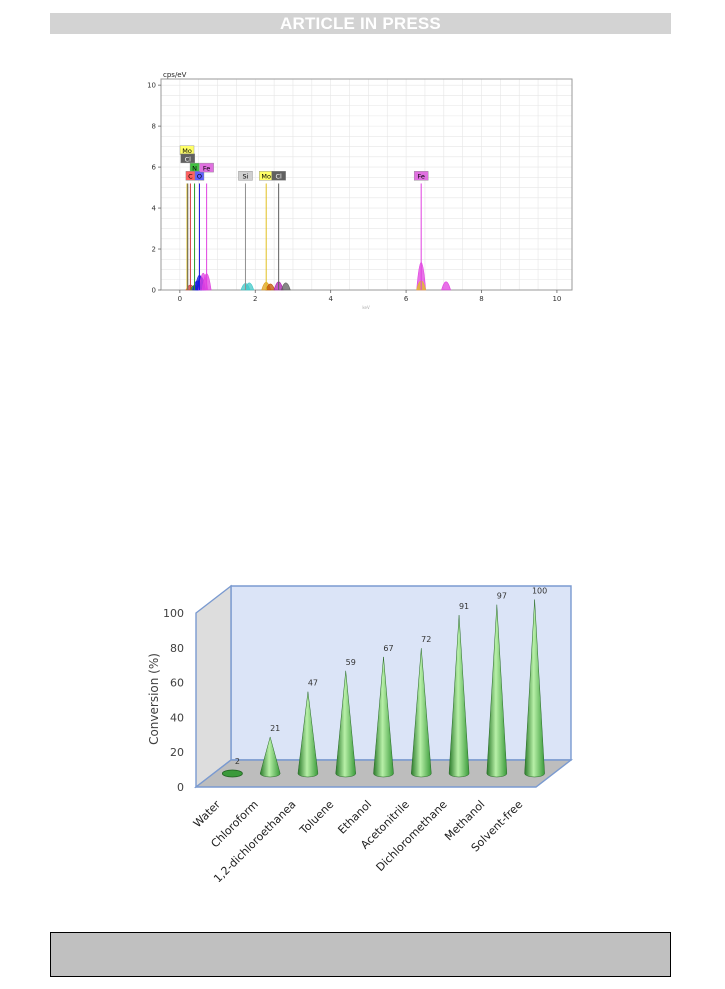 The height and width of the screenshot is (989, 725). I want to click on eds-y-tick-label: 8, so click(154, 127).